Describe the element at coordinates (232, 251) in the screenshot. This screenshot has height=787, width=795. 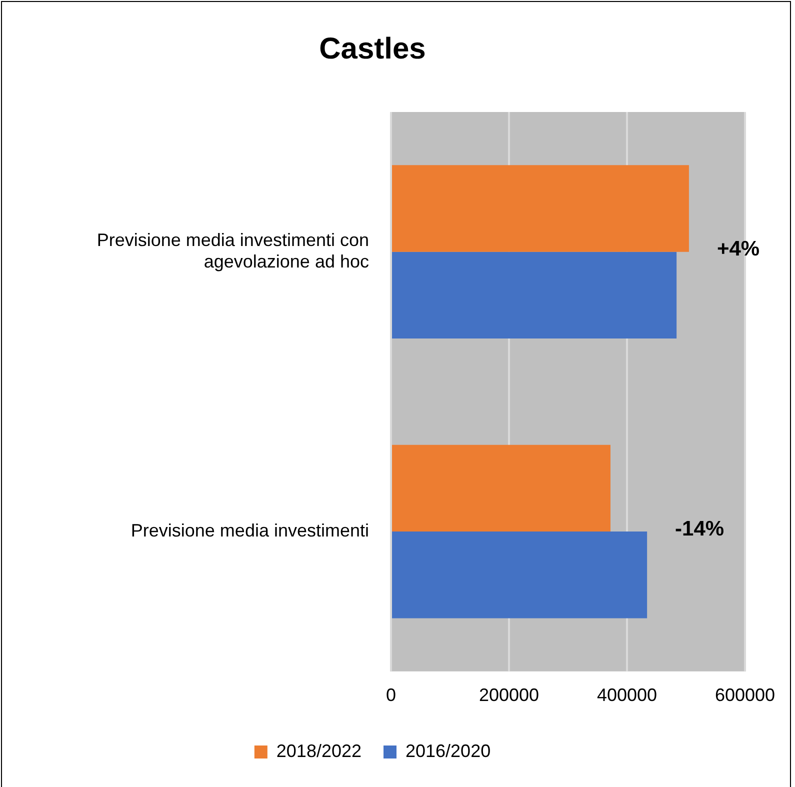
I see `y-tick-label: Previsione media investimenti con agevolazione ad hoc` at that location.